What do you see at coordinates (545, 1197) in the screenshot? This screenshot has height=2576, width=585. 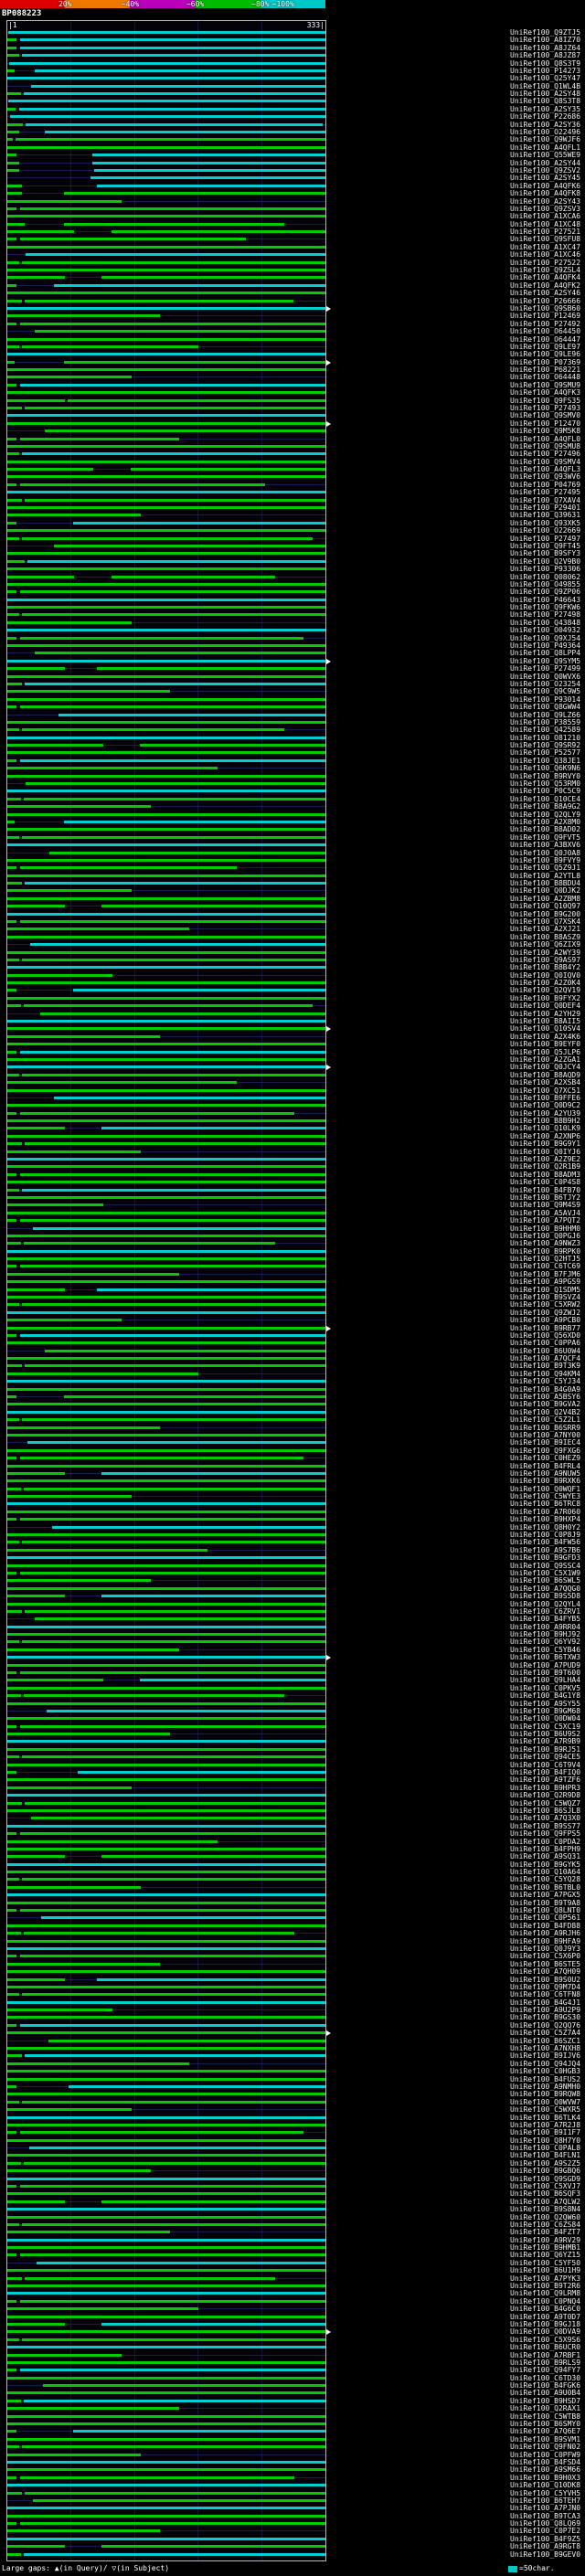 I see `hit-label: UniRef100_B6TJY2` at bounding box center [545, 1197].